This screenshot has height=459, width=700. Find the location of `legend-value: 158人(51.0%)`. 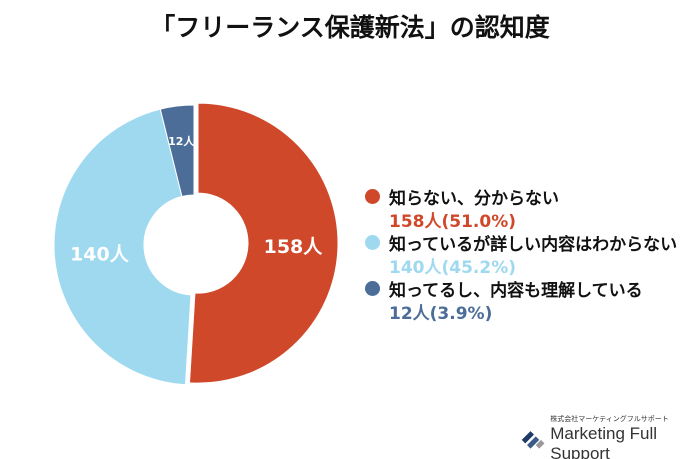

legend-value: 158人(51.0%) is located at coordinates (453, 222).